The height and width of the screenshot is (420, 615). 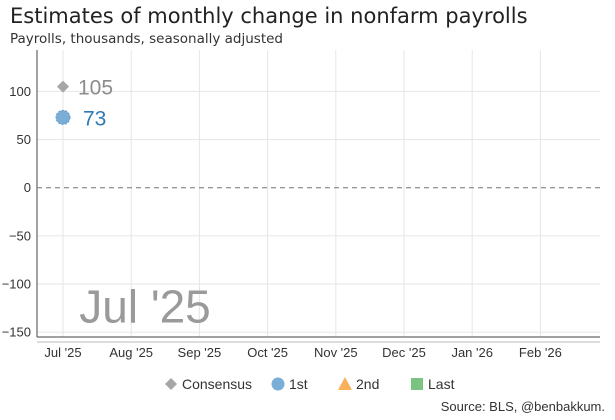 What do you see at coordinates (95, 88) in the screenshot?
I see `data-label-consensus: 105` at bounding box center [95, 88].